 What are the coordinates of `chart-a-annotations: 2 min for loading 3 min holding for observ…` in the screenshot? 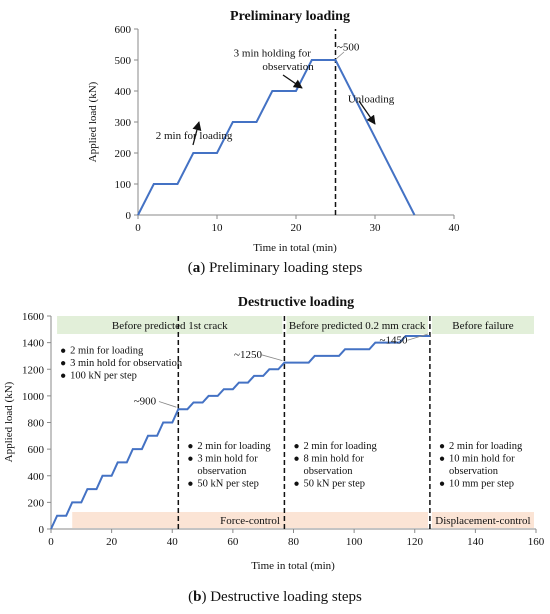 It's located at (275, 92).